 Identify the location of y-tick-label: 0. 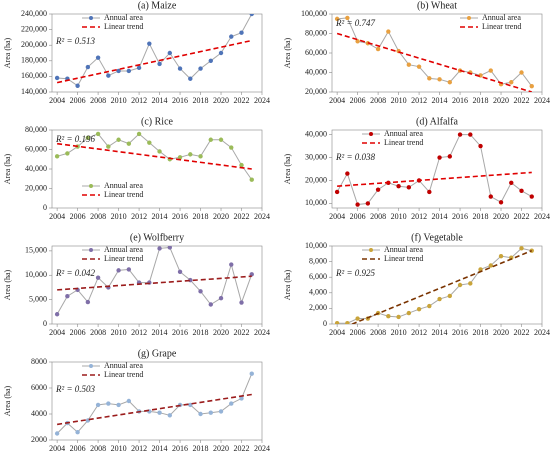
(45, 323).